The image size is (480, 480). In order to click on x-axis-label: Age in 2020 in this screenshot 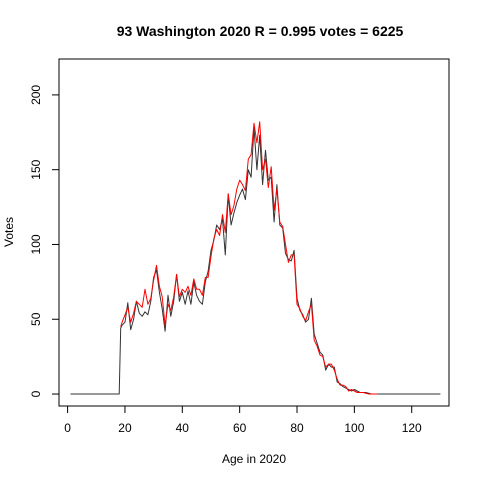, I will do `click(254, 459)`.